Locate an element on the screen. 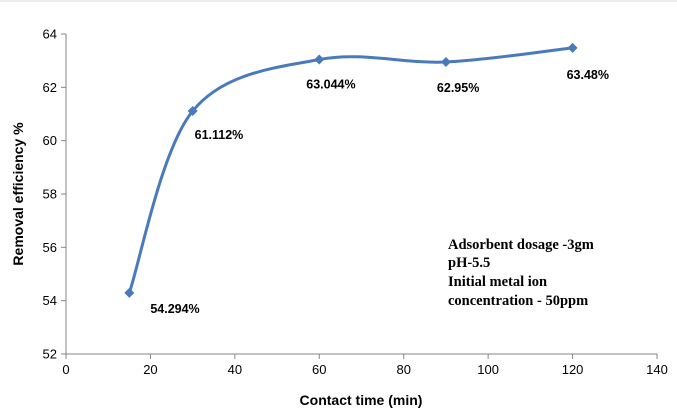  x-tick-label: 100 is located at coordinates (488, 369).